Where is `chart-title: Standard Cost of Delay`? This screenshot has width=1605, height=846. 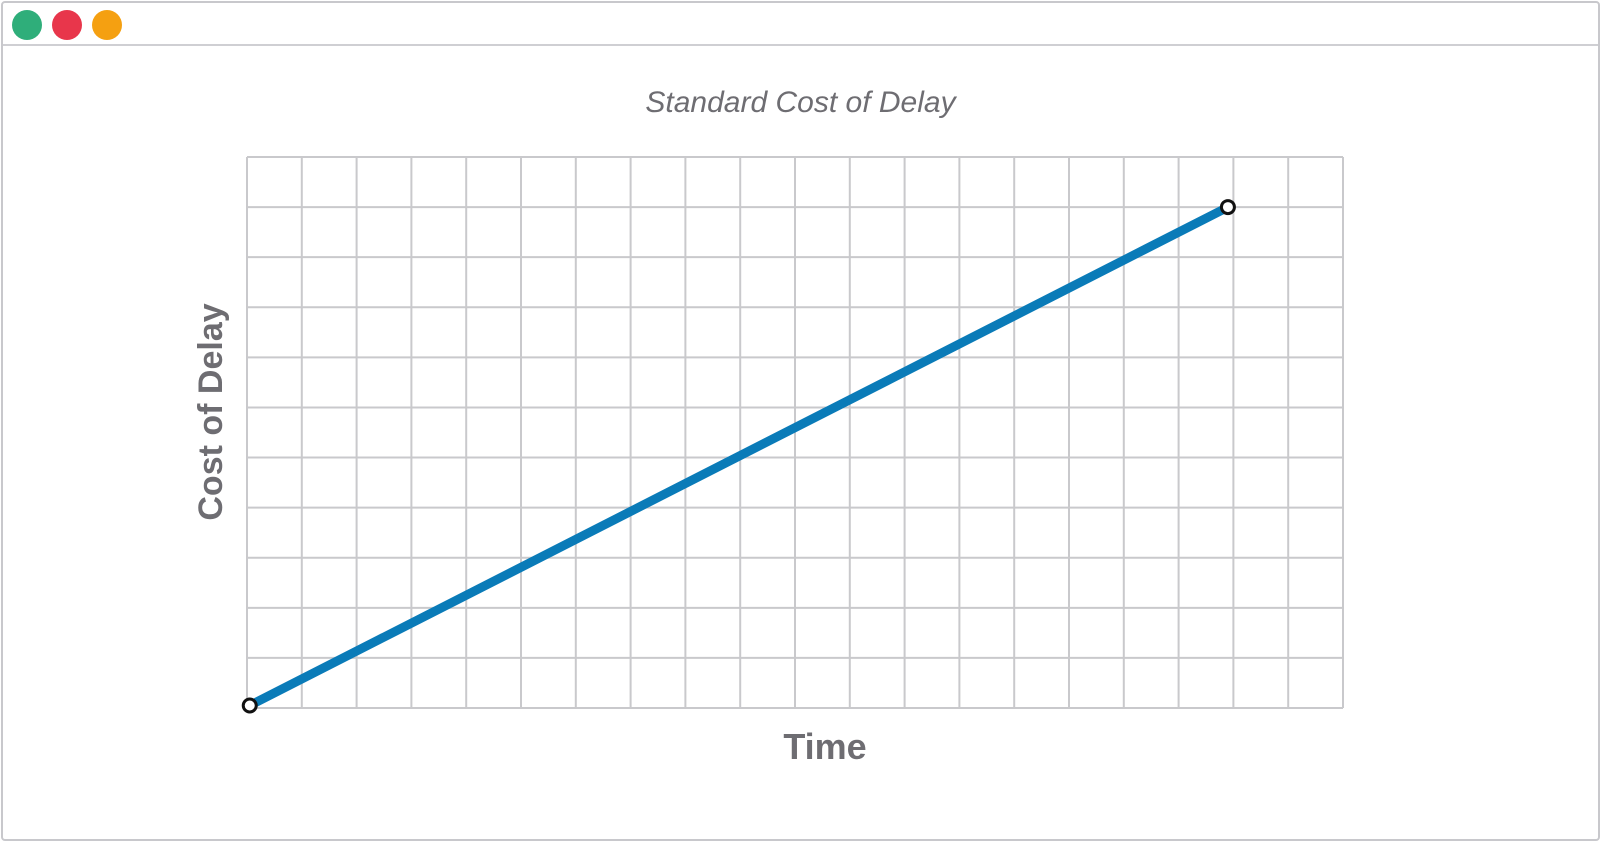 chart-title: Standard Cost of Delay is located at coordinates (800, 102).